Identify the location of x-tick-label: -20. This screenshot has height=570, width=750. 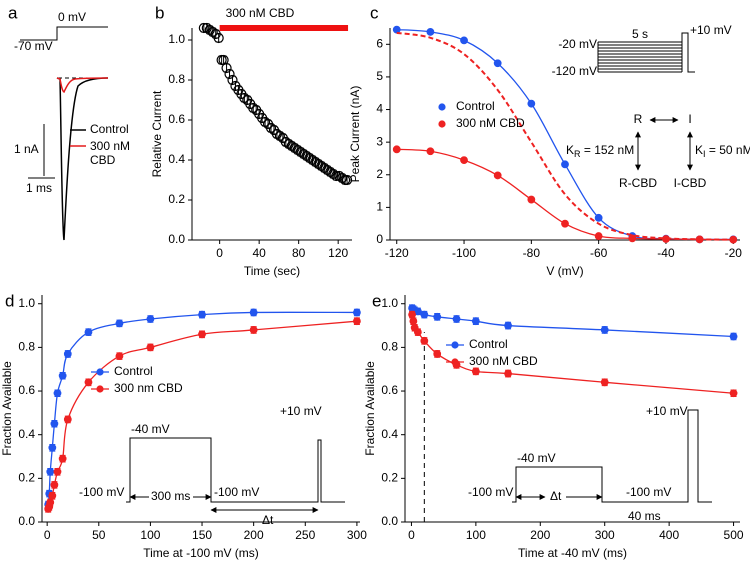
(734, 253).